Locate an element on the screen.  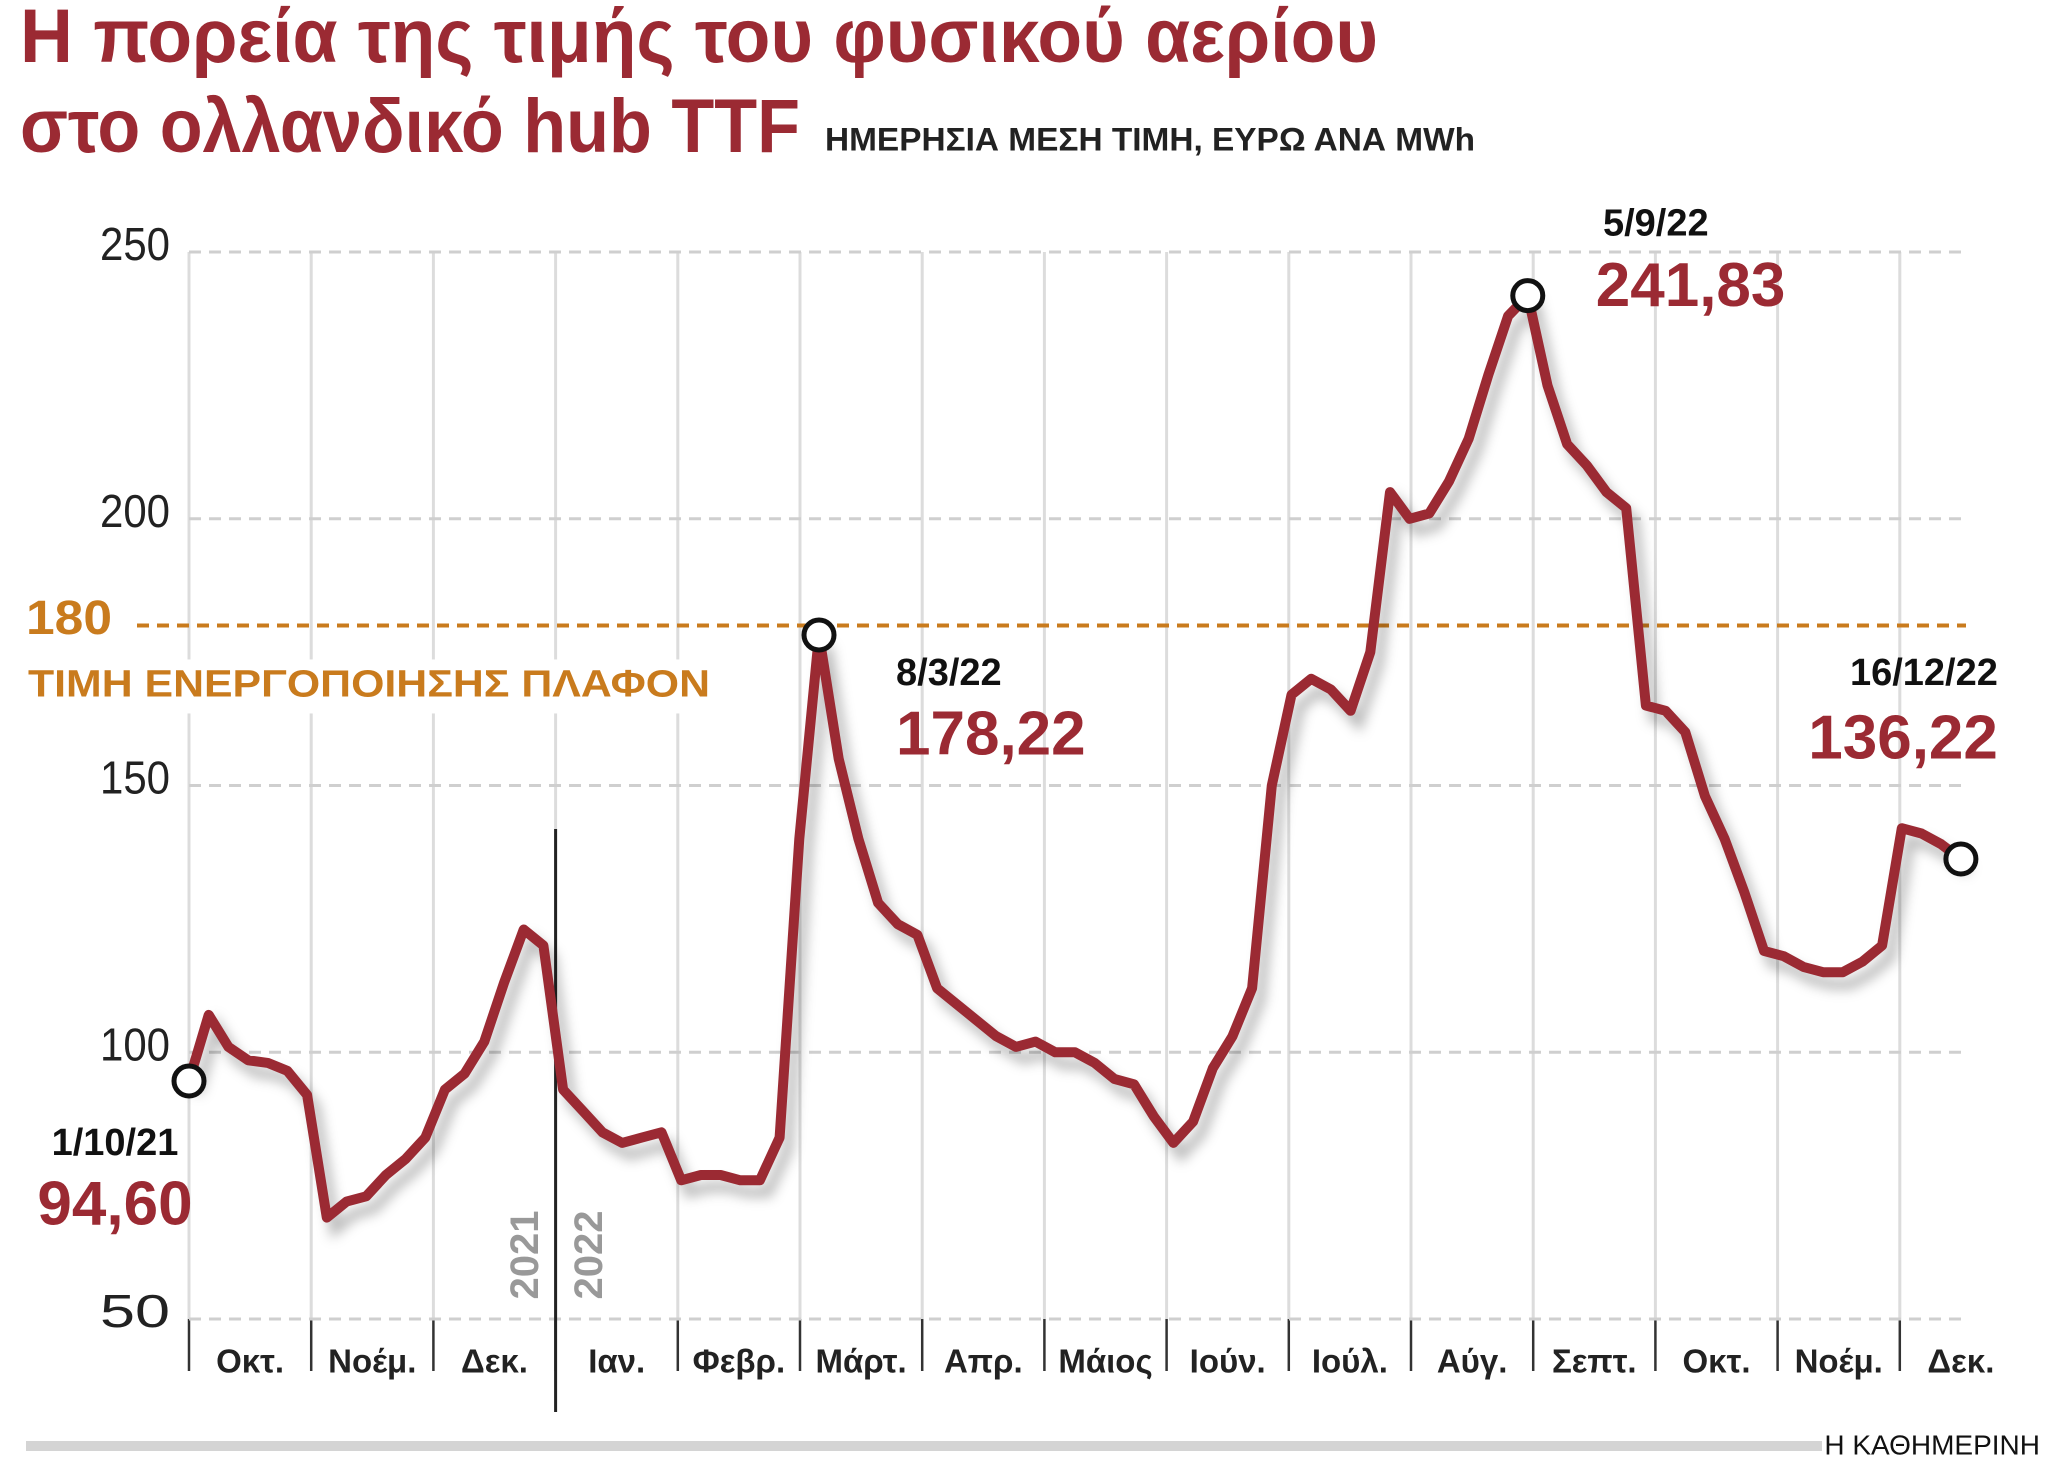
annotation-value: 136,22 is located at coordinates (1903, 737).